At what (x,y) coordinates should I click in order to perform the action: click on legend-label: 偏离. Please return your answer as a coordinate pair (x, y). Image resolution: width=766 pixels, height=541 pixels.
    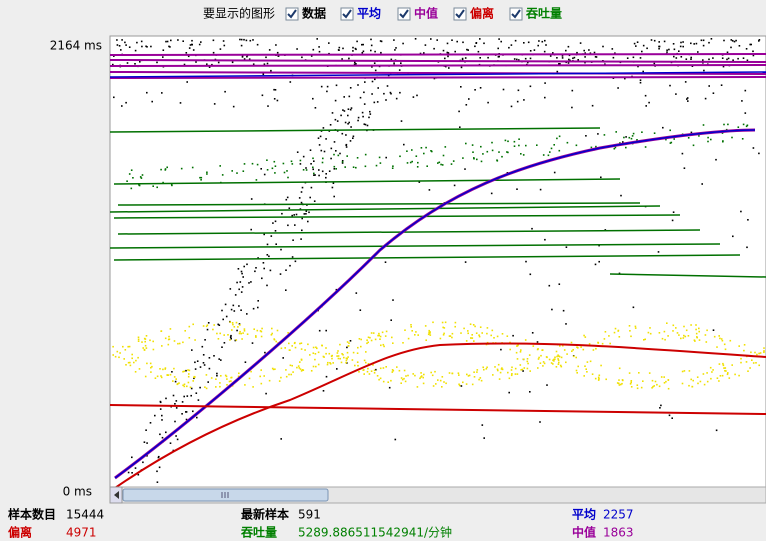
    Looking at the image, I should click on (482, 13).